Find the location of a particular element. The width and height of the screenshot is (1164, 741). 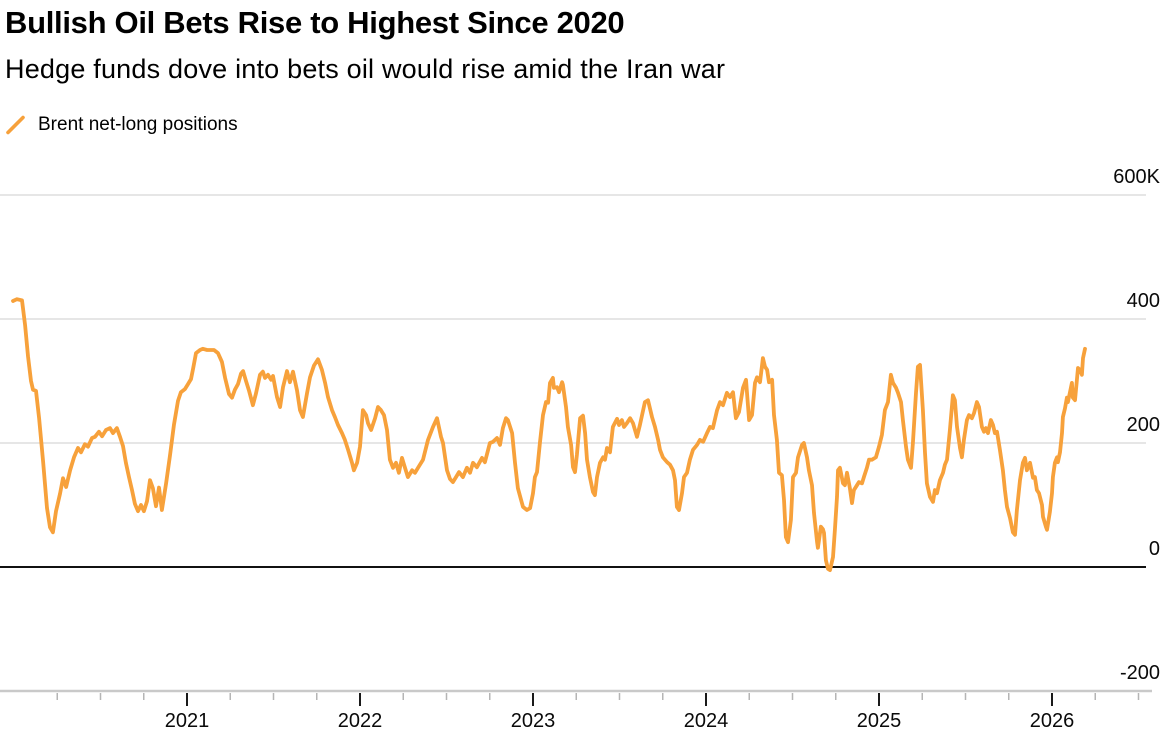

x-axis-label-2023: 2023 is located at coordinates (533, 721).